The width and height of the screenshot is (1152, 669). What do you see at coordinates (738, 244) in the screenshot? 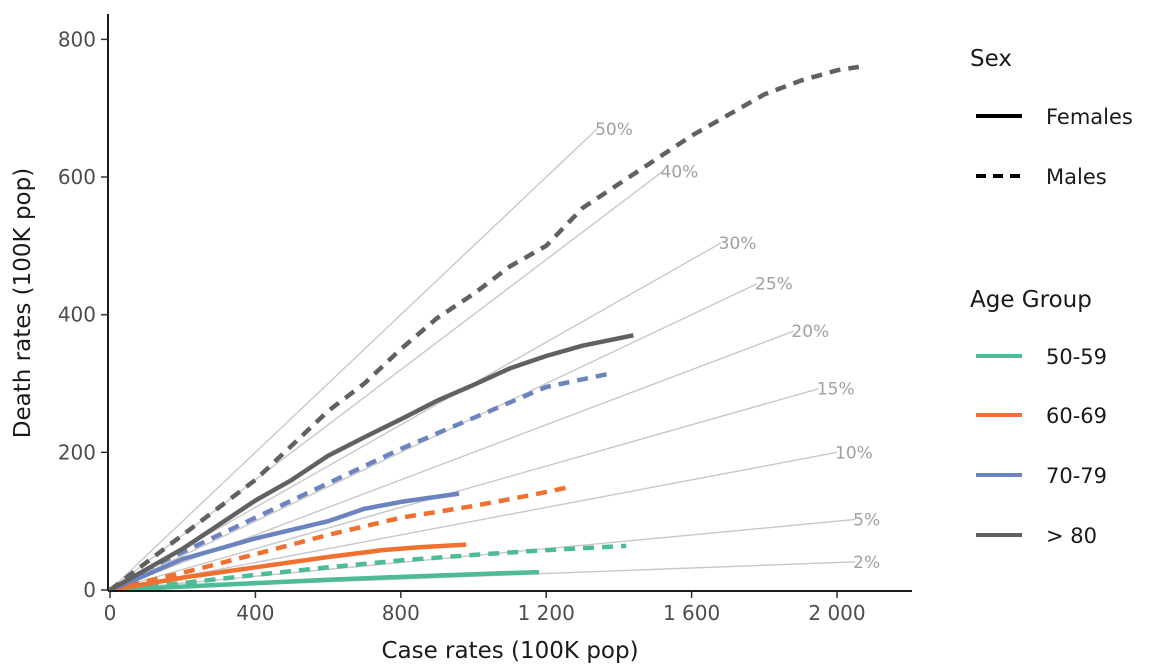
I see `reference-label-30pct: 30%` at bounding box center [738, 244].